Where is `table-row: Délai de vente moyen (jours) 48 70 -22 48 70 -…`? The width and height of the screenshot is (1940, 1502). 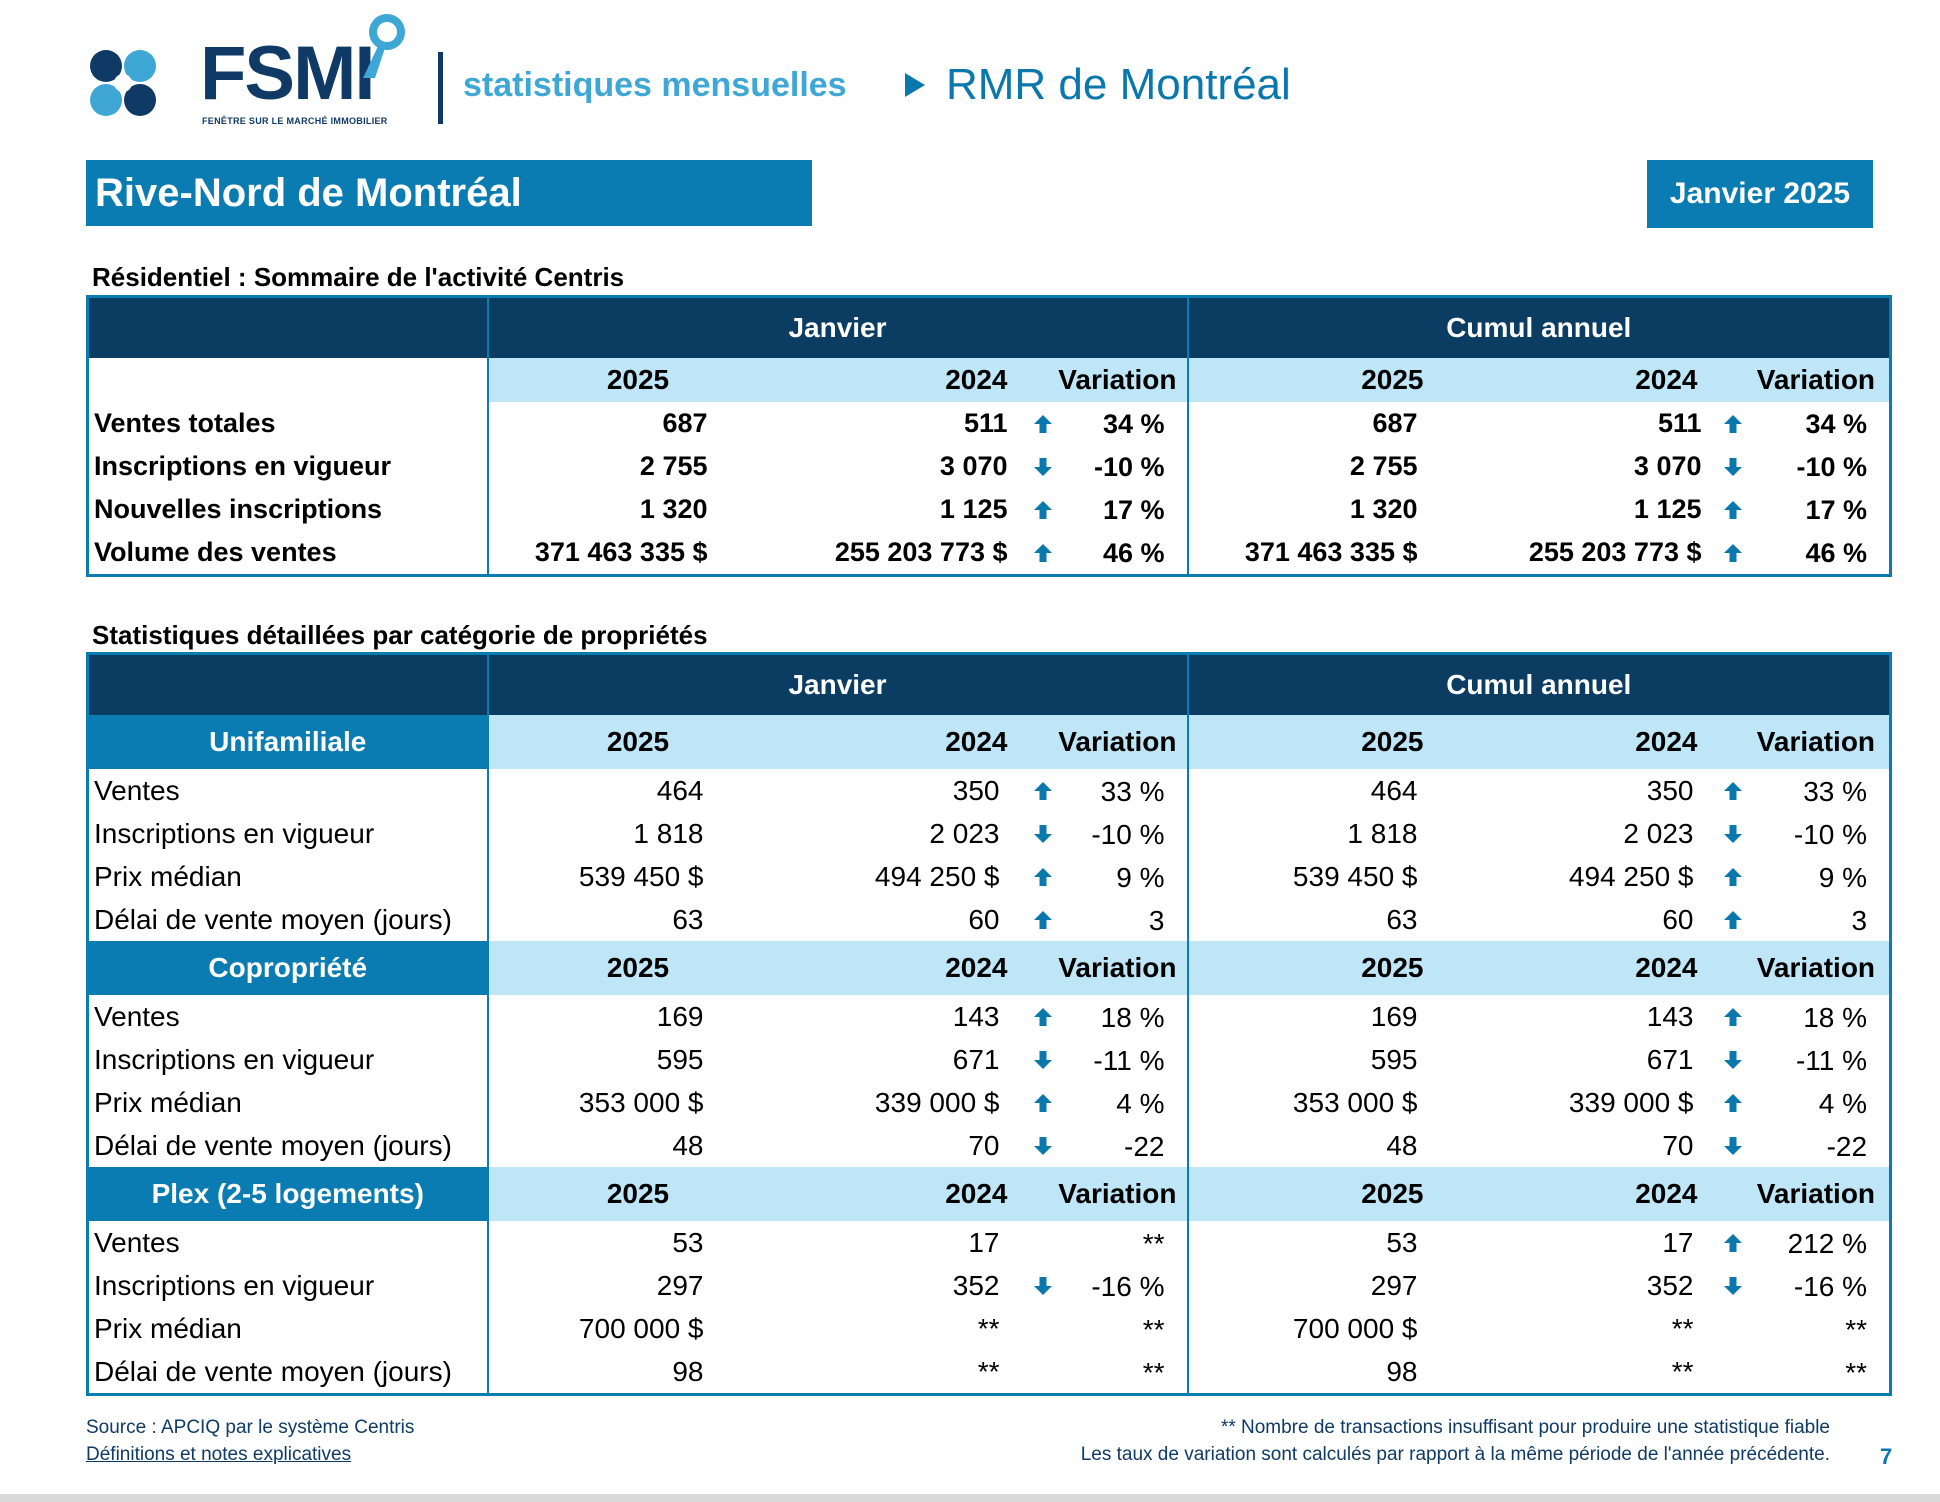 table-row: Délai de vente moyen (jours) 48 70 -22 48 70 -… is located at coordinates (989, 1145).